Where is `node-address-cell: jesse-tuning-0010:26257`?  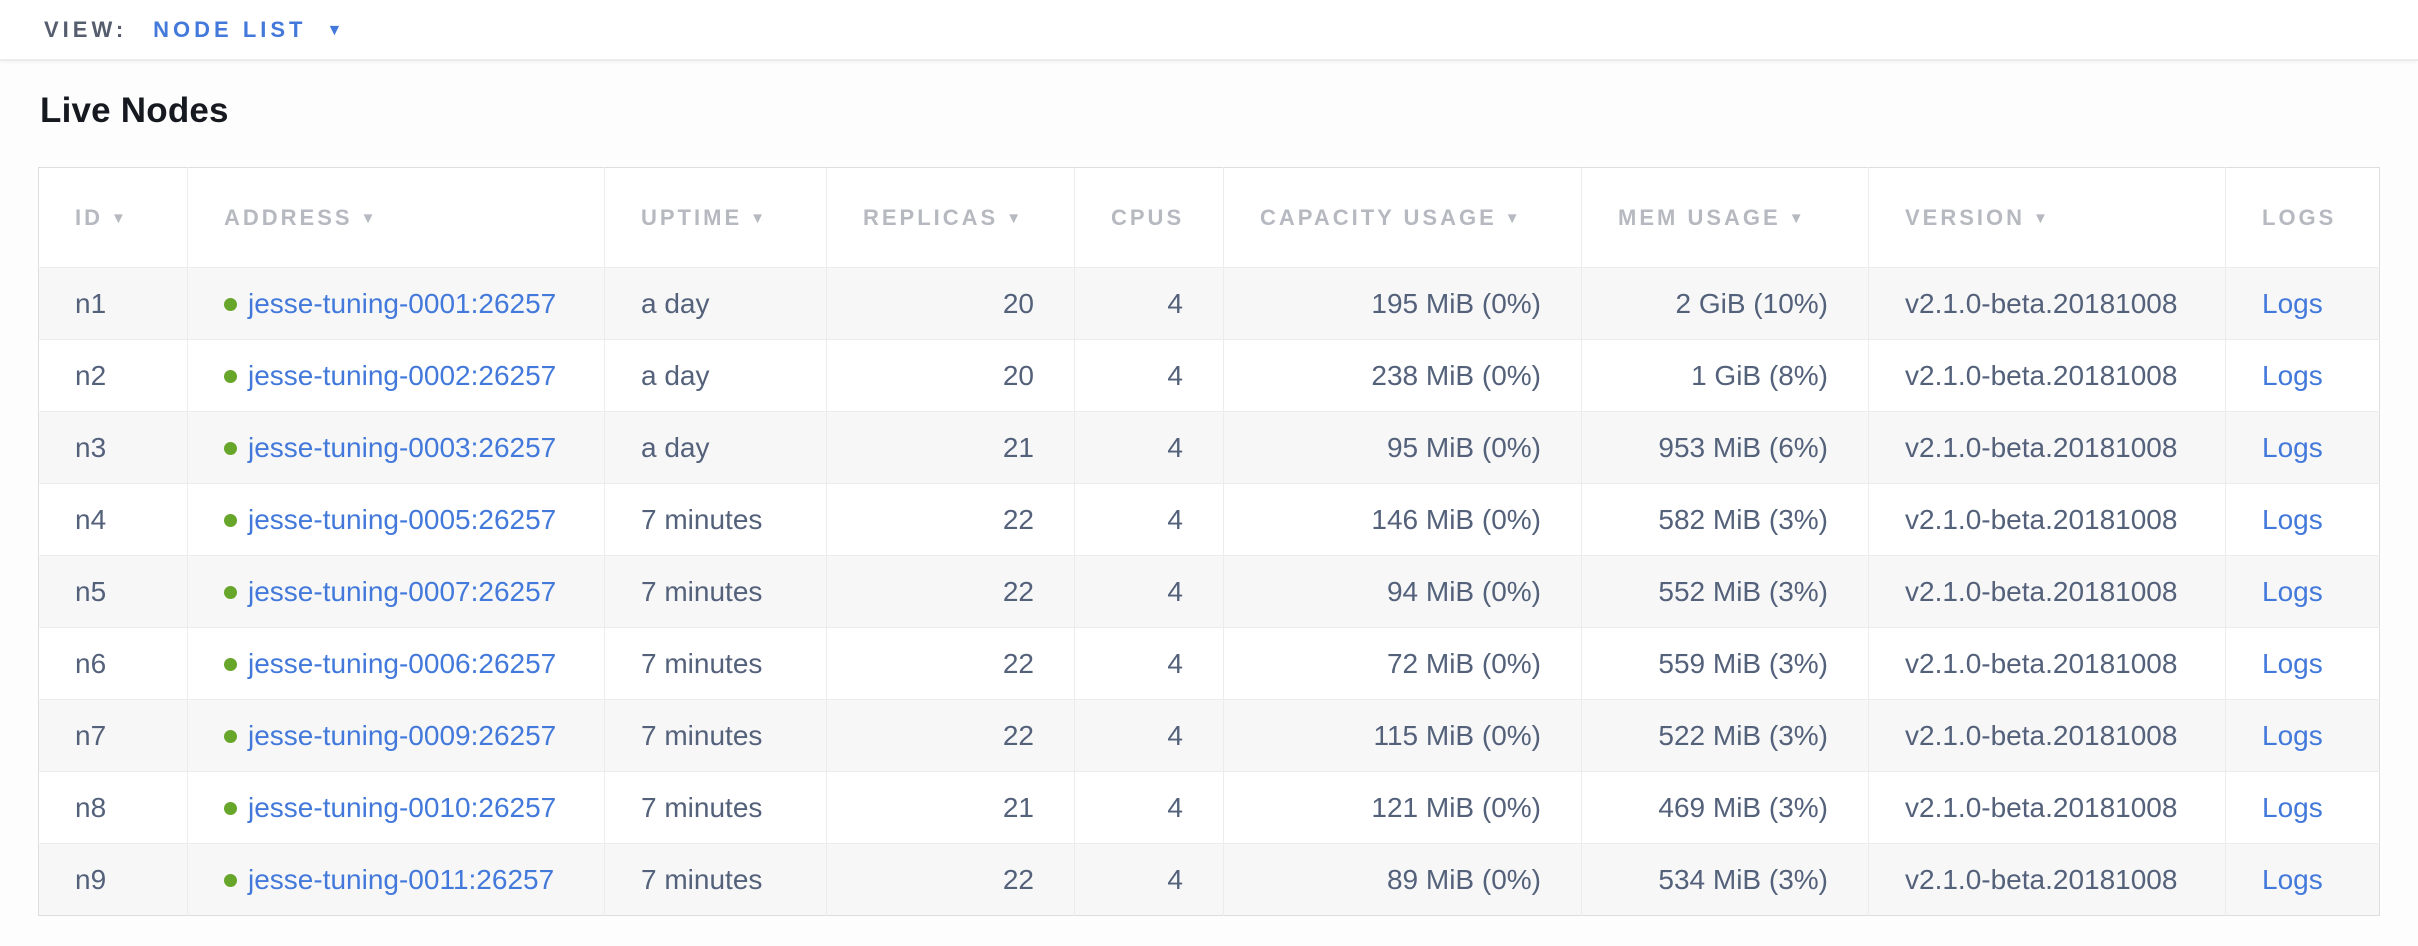
node-address-cell: jesse-tuning-0010:26257 is located at coordinates (396, 807).